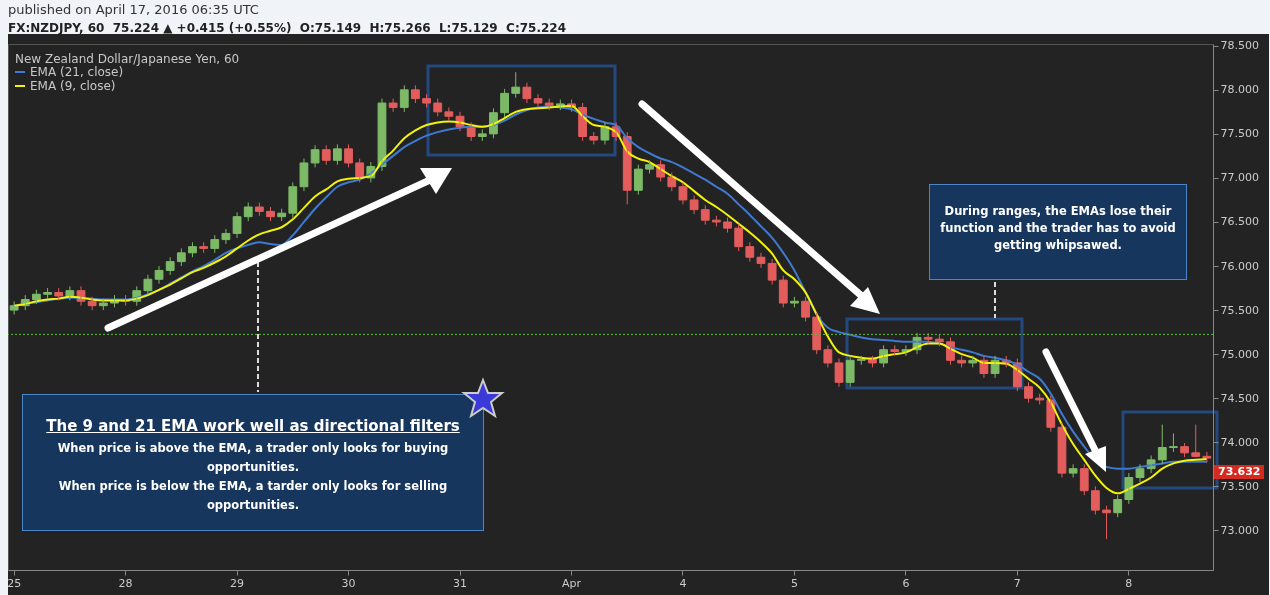 Image resolution: width=1270 pixels, height=595 pixels. Describe the element at coordinates (1239, 354) in the screenshot. I see `y-tick-label: 75.000` at that location.